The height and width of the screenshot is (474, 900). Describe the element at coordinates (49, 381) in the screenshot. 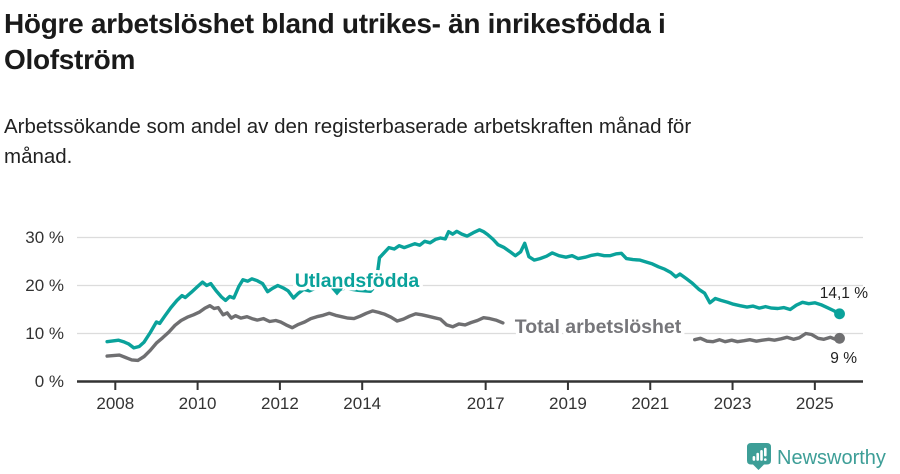

I see `y-tick-label: 0 %` at that location.